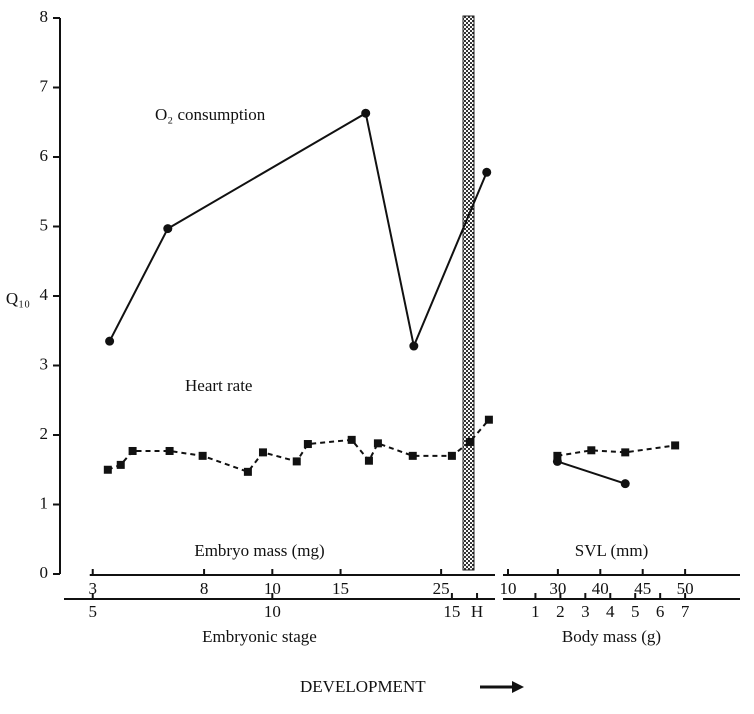  Describe the element at coordinates (44, 224) in the screenshot. I see `y-tick-label: 5` at that location.